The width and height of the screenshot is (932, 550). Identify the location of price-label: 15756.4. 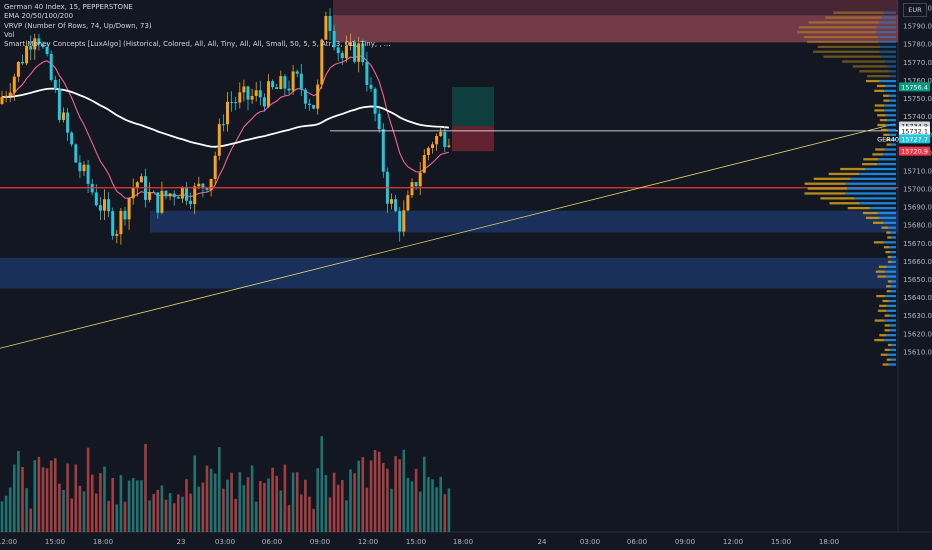
(914, 87).